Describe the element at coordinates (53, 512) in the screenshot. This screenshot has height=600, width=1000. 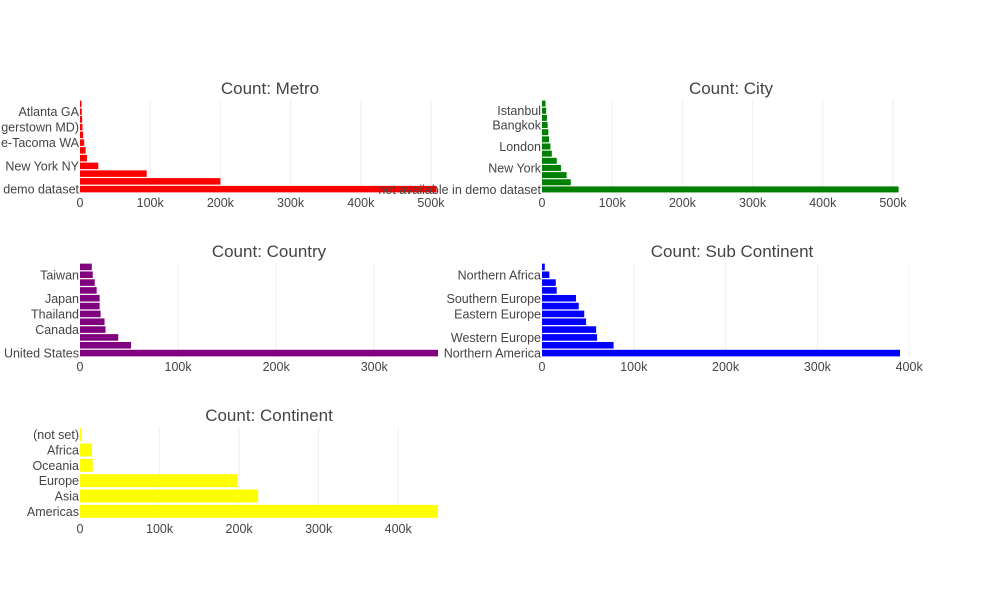
I see `y-tick-label: Americas` at that location.